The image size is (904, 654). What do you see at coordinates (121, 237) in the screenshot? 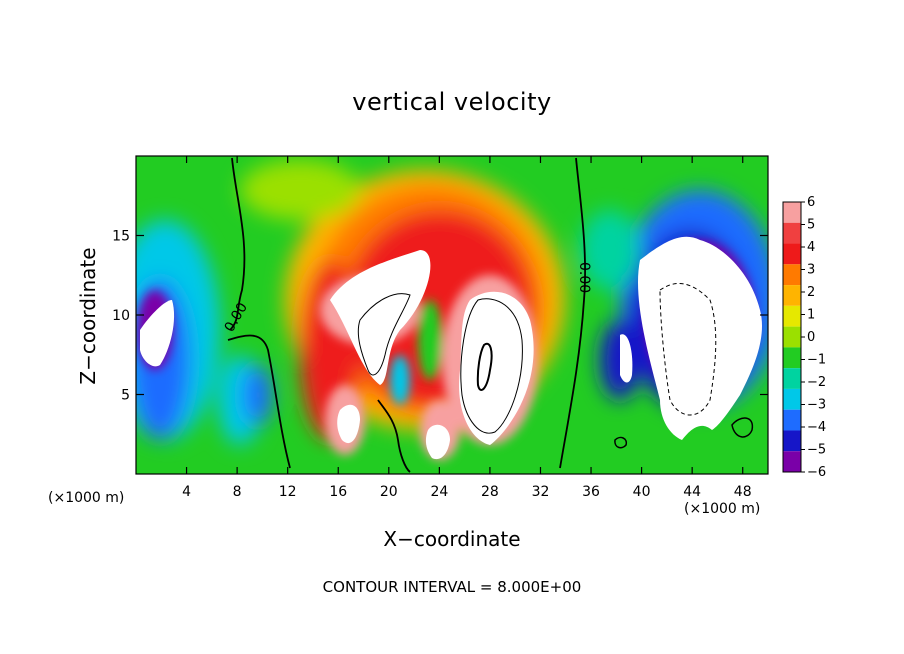
I see `y-tick-label: 15` at bounding box center [121, 237].